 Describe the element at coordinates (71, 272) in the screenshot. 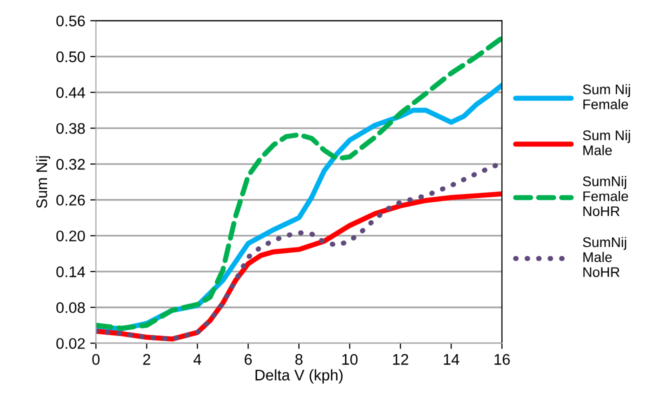

I see `y-tick-label: 0.14` at that location.